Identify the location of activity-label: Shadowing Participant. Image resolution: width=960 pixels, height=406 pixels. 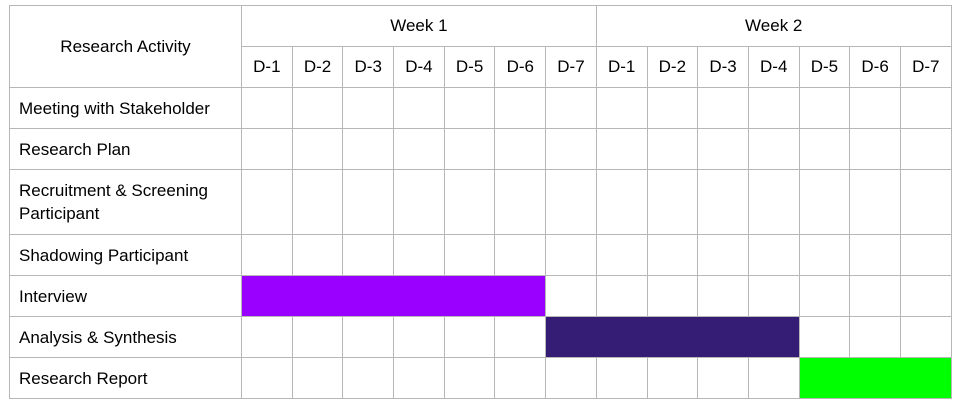
(125, 255).